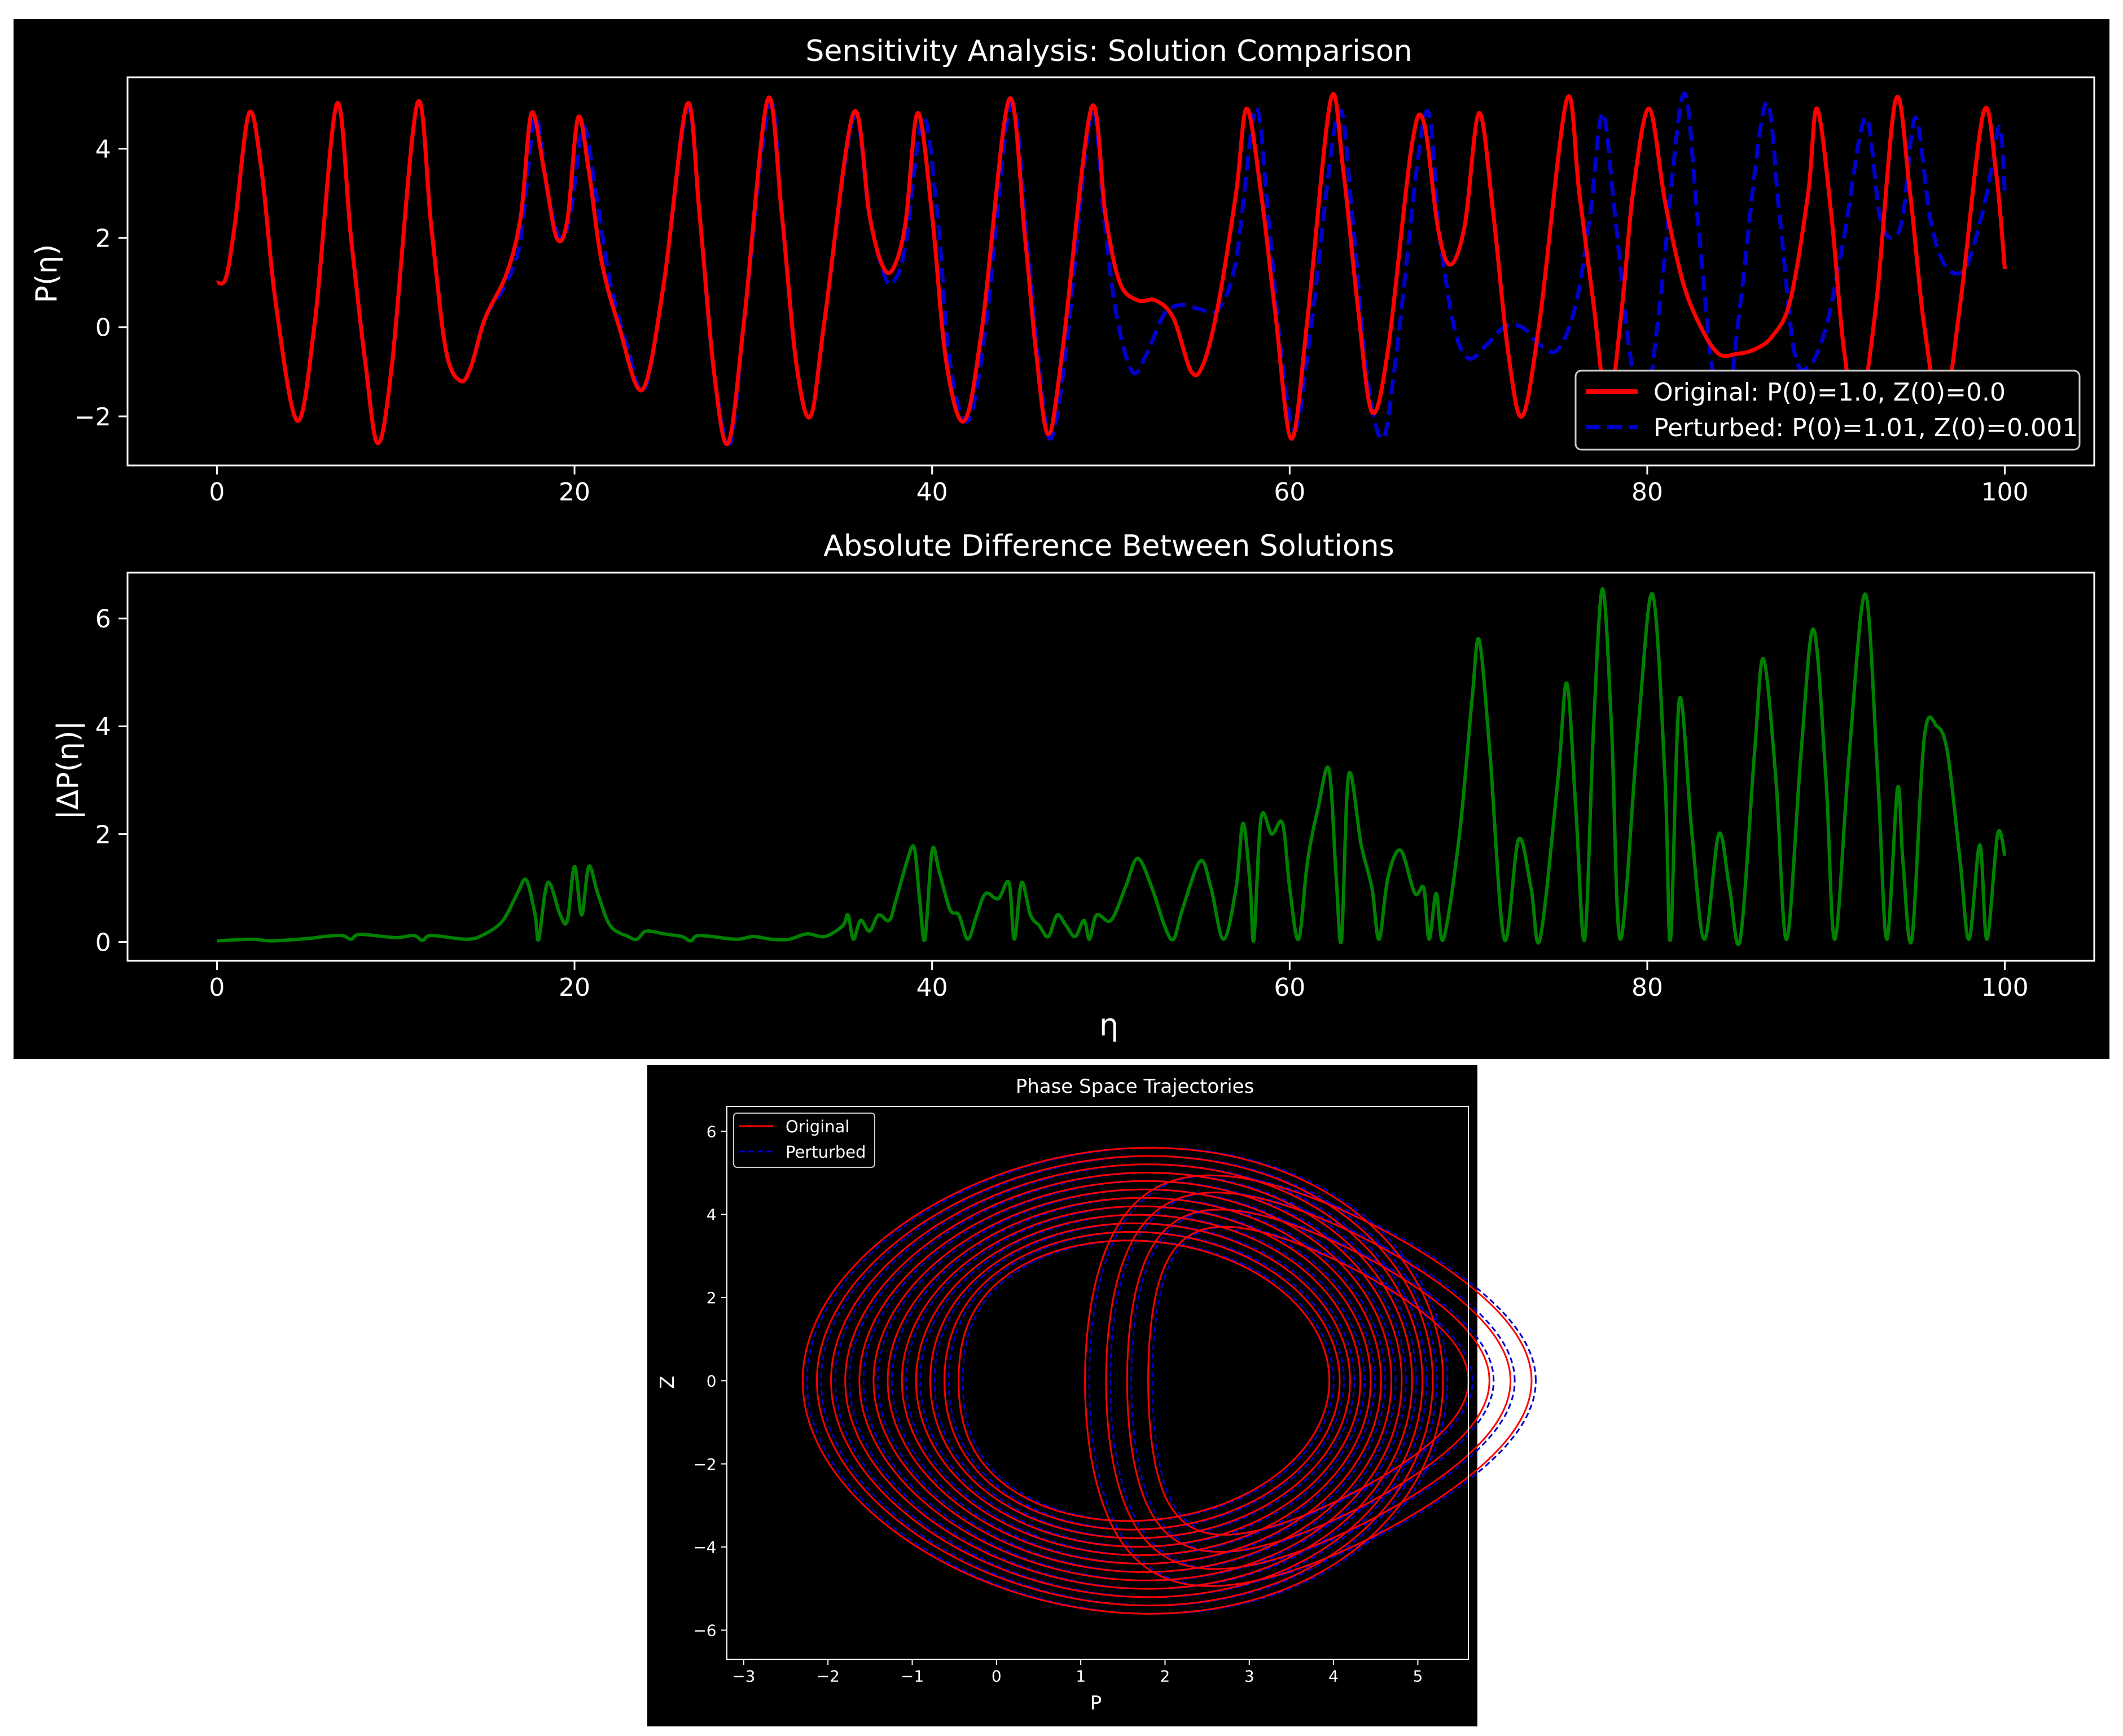 This screenshot has width=2123, height=1736. I want to click on legend-label-perturbed: Perturbed: P(0)=1.01, Z(0)=0.001, so click(1866, 428).